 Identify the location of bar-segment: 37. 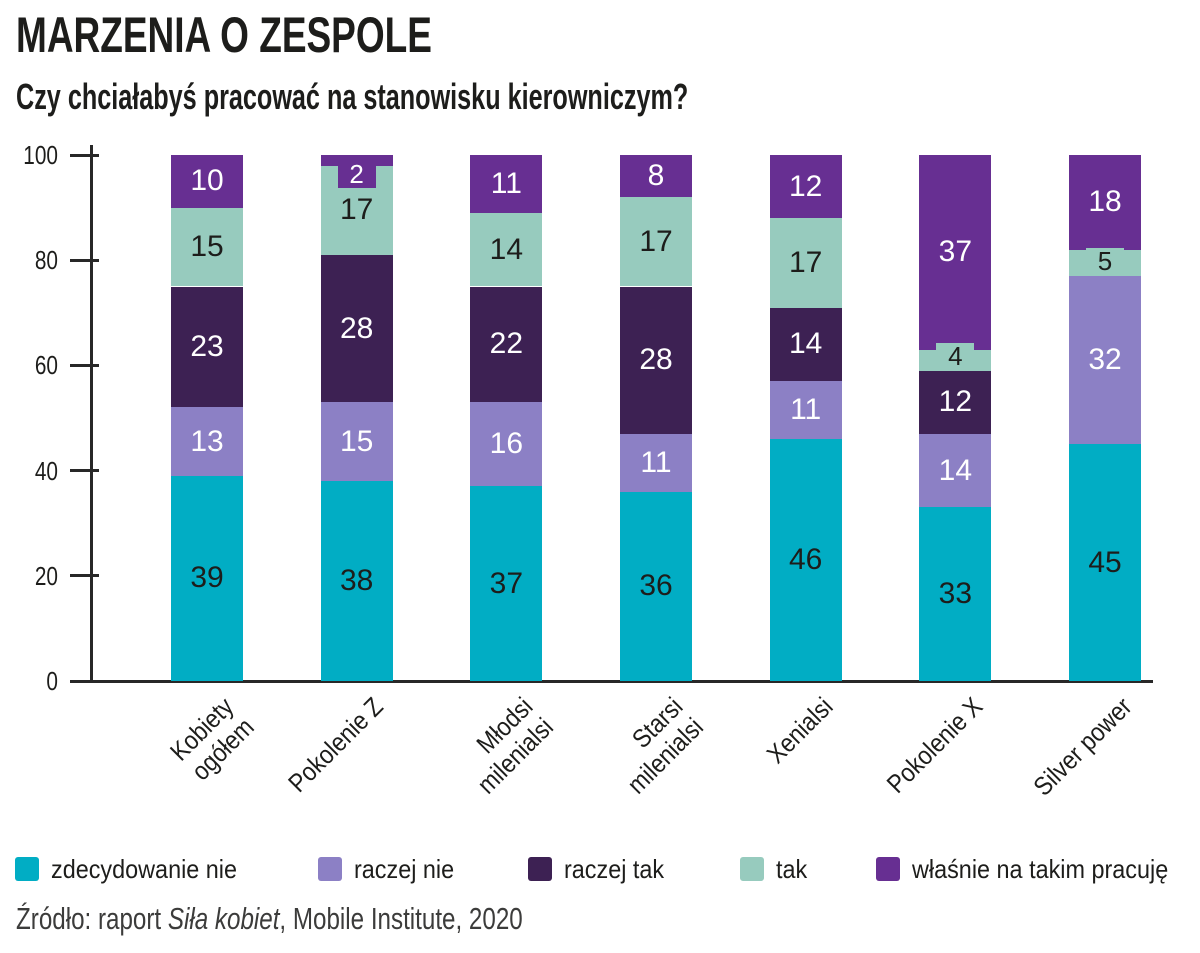
(506, 583).